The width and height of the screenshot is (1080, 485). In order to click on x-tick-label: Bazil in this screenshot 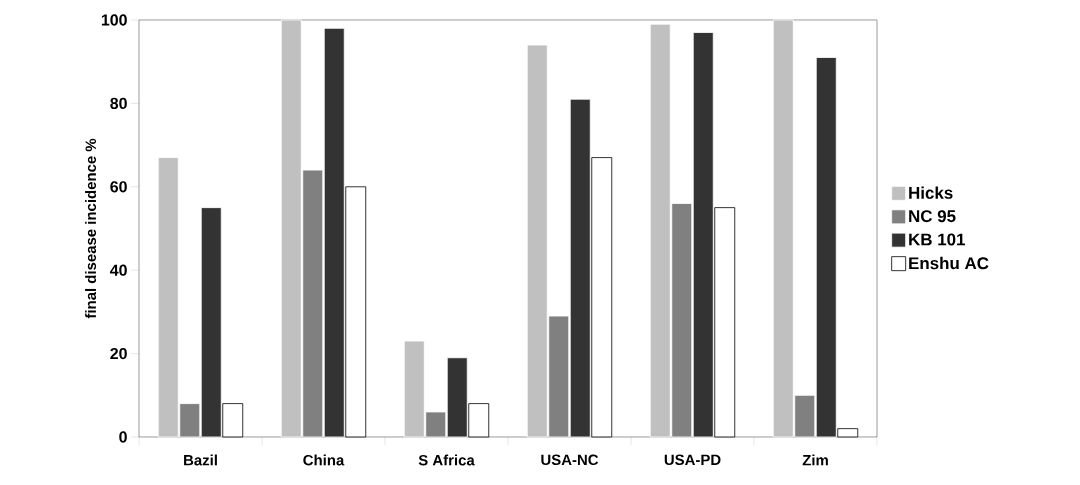, I will do `click(200, 460)`.